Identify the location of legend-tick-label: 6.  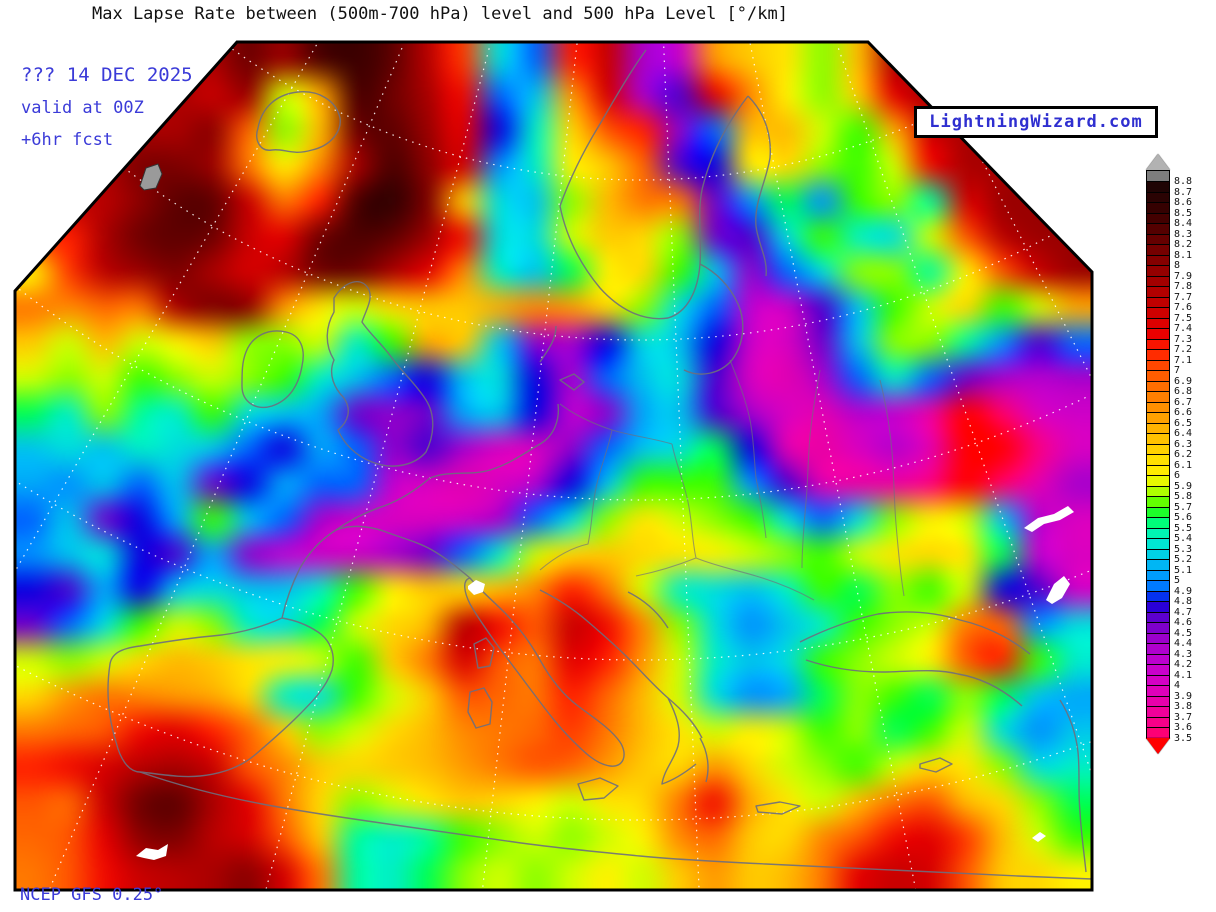
(1177, 475).